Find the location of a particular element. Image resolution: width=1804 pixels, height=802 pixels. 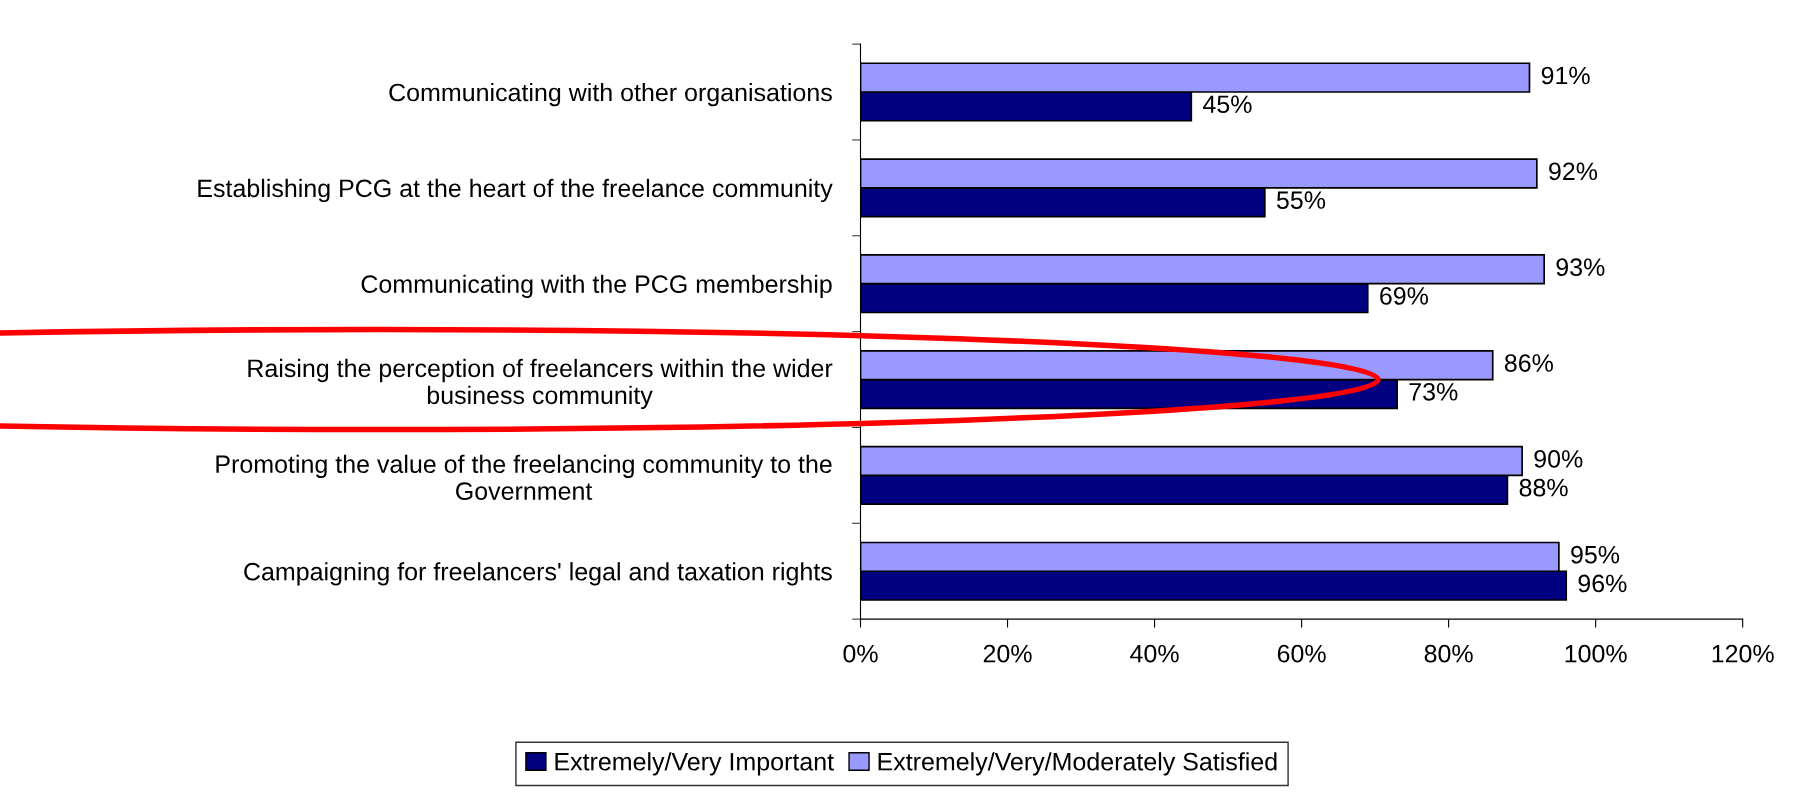

data-label: 45% is located at coordinates (1227, 104).